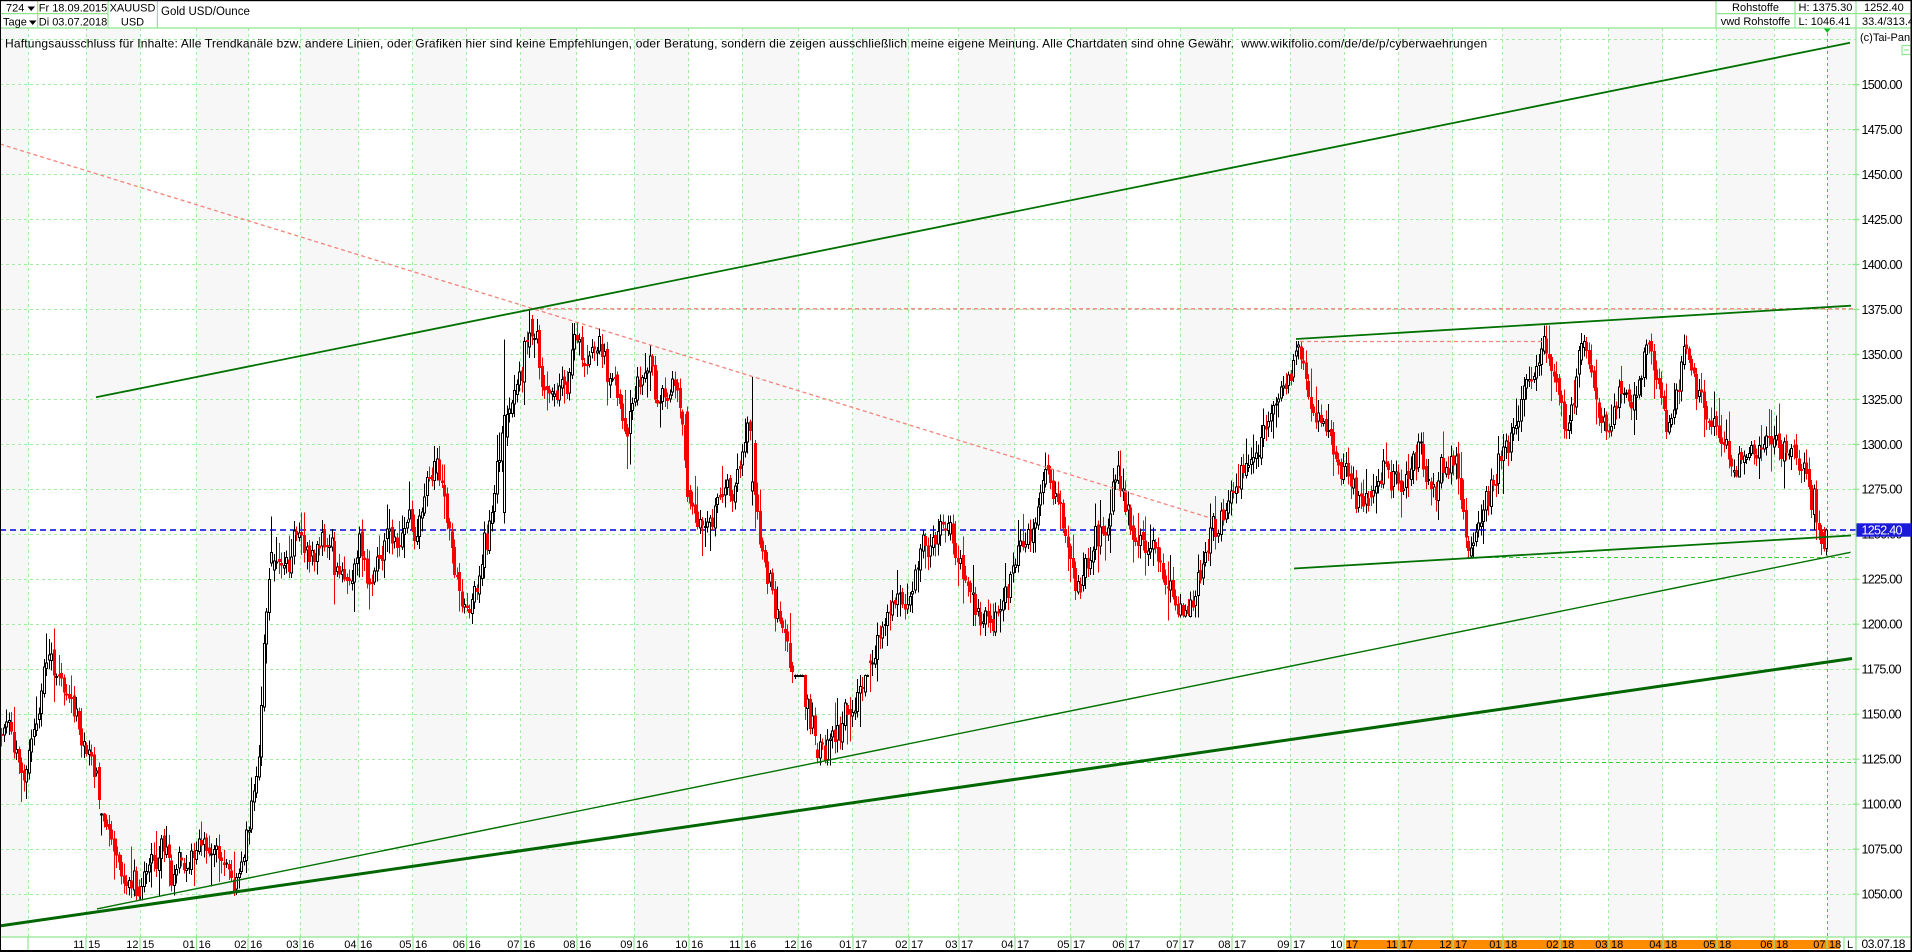  I want to click on svg-text: 03.07.18, so click(1884, 944).